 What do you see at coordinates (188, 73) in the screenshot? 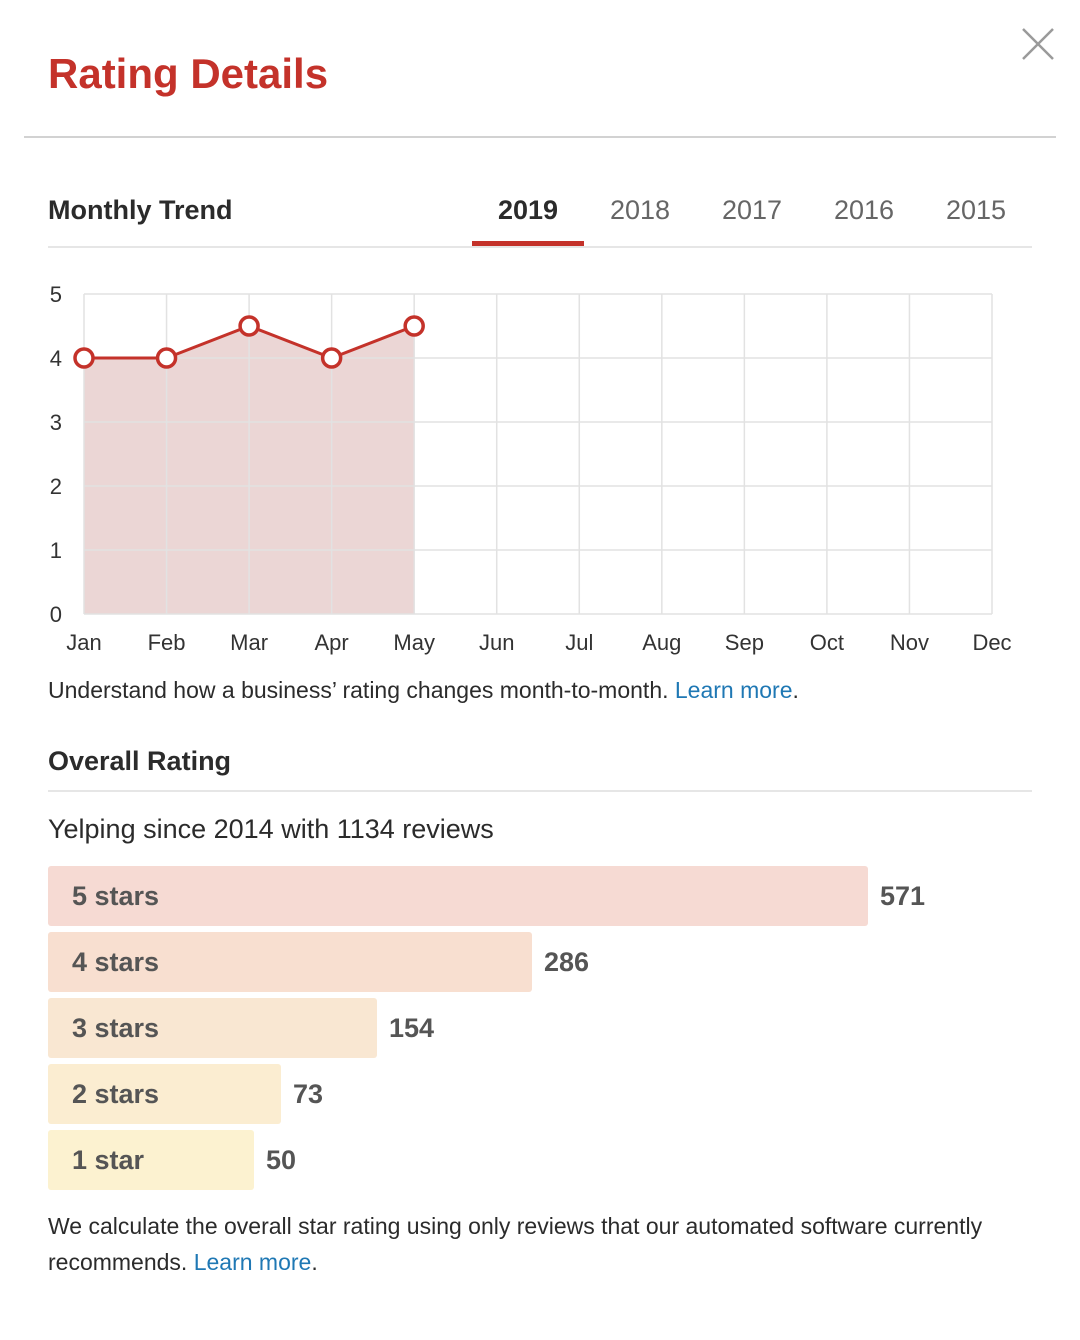
I see `modal-title: Rating Details` at bounding box center [188, 73].